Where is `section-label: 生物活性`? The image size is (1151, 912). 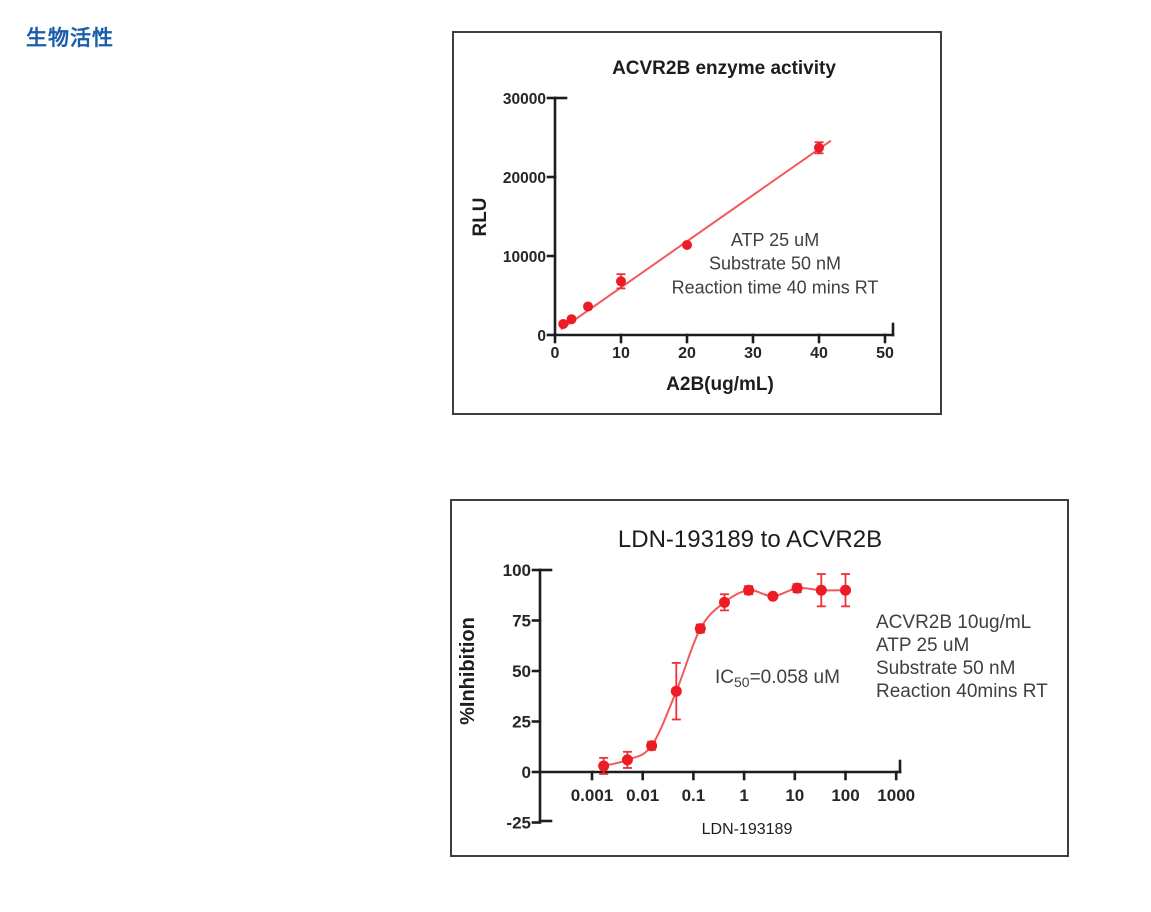 section-label: 生物活性 is located at coordinates (70, 38).